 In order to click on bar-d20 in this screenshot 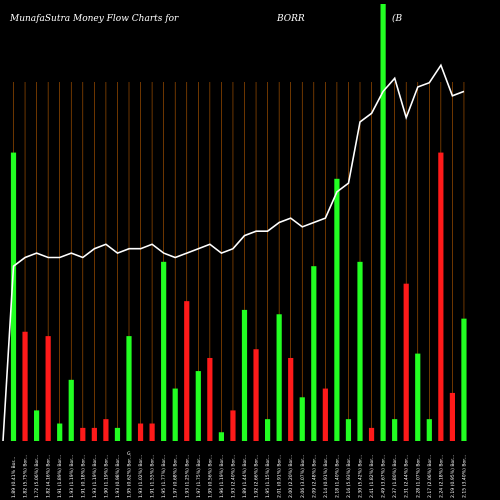, I will do `click(233, 425)`.